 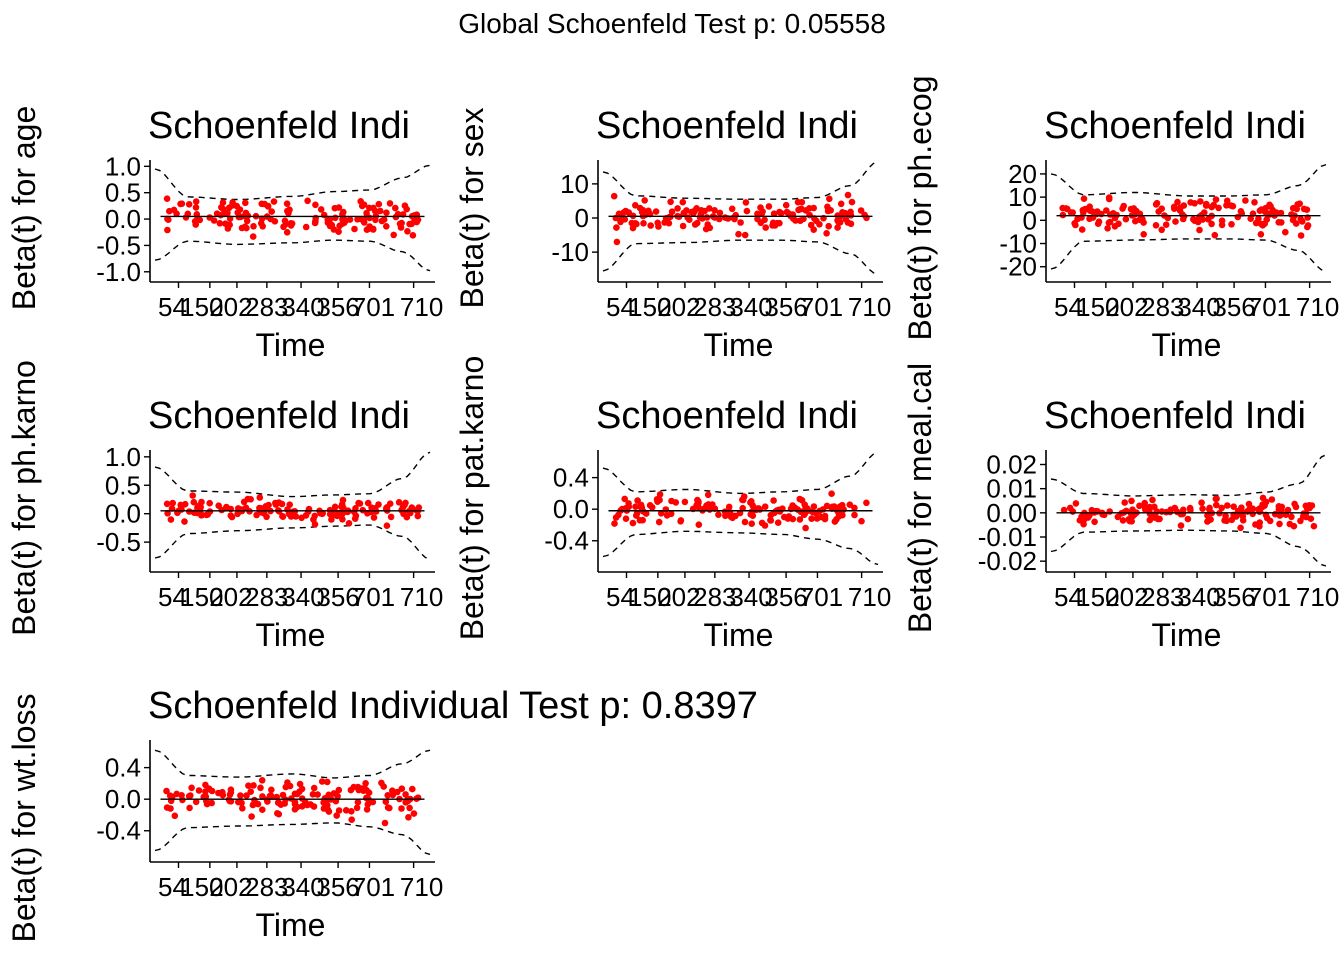 What do you see at coordinates (1011, 489) in the screenshot?
I see `y-tick-label: 0.01` at bounding box center [1011, 489].